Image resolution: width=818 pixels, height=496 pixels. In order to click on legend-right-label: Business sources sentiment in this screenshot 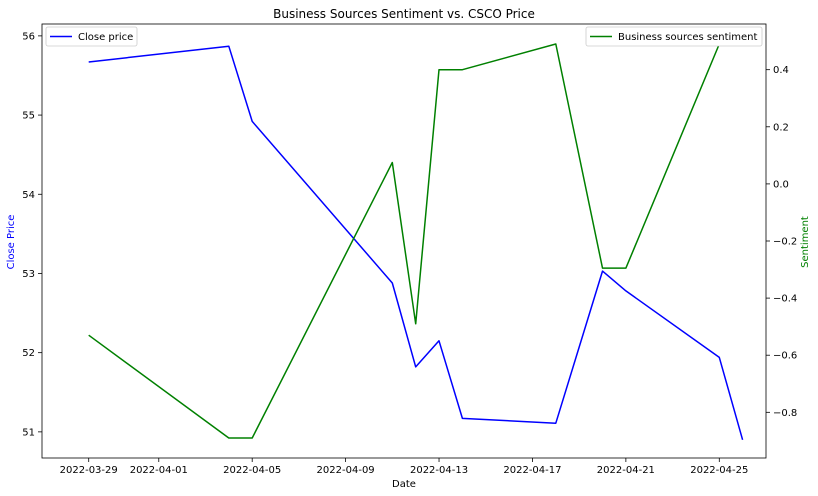, I will do `click(688, 37)`.